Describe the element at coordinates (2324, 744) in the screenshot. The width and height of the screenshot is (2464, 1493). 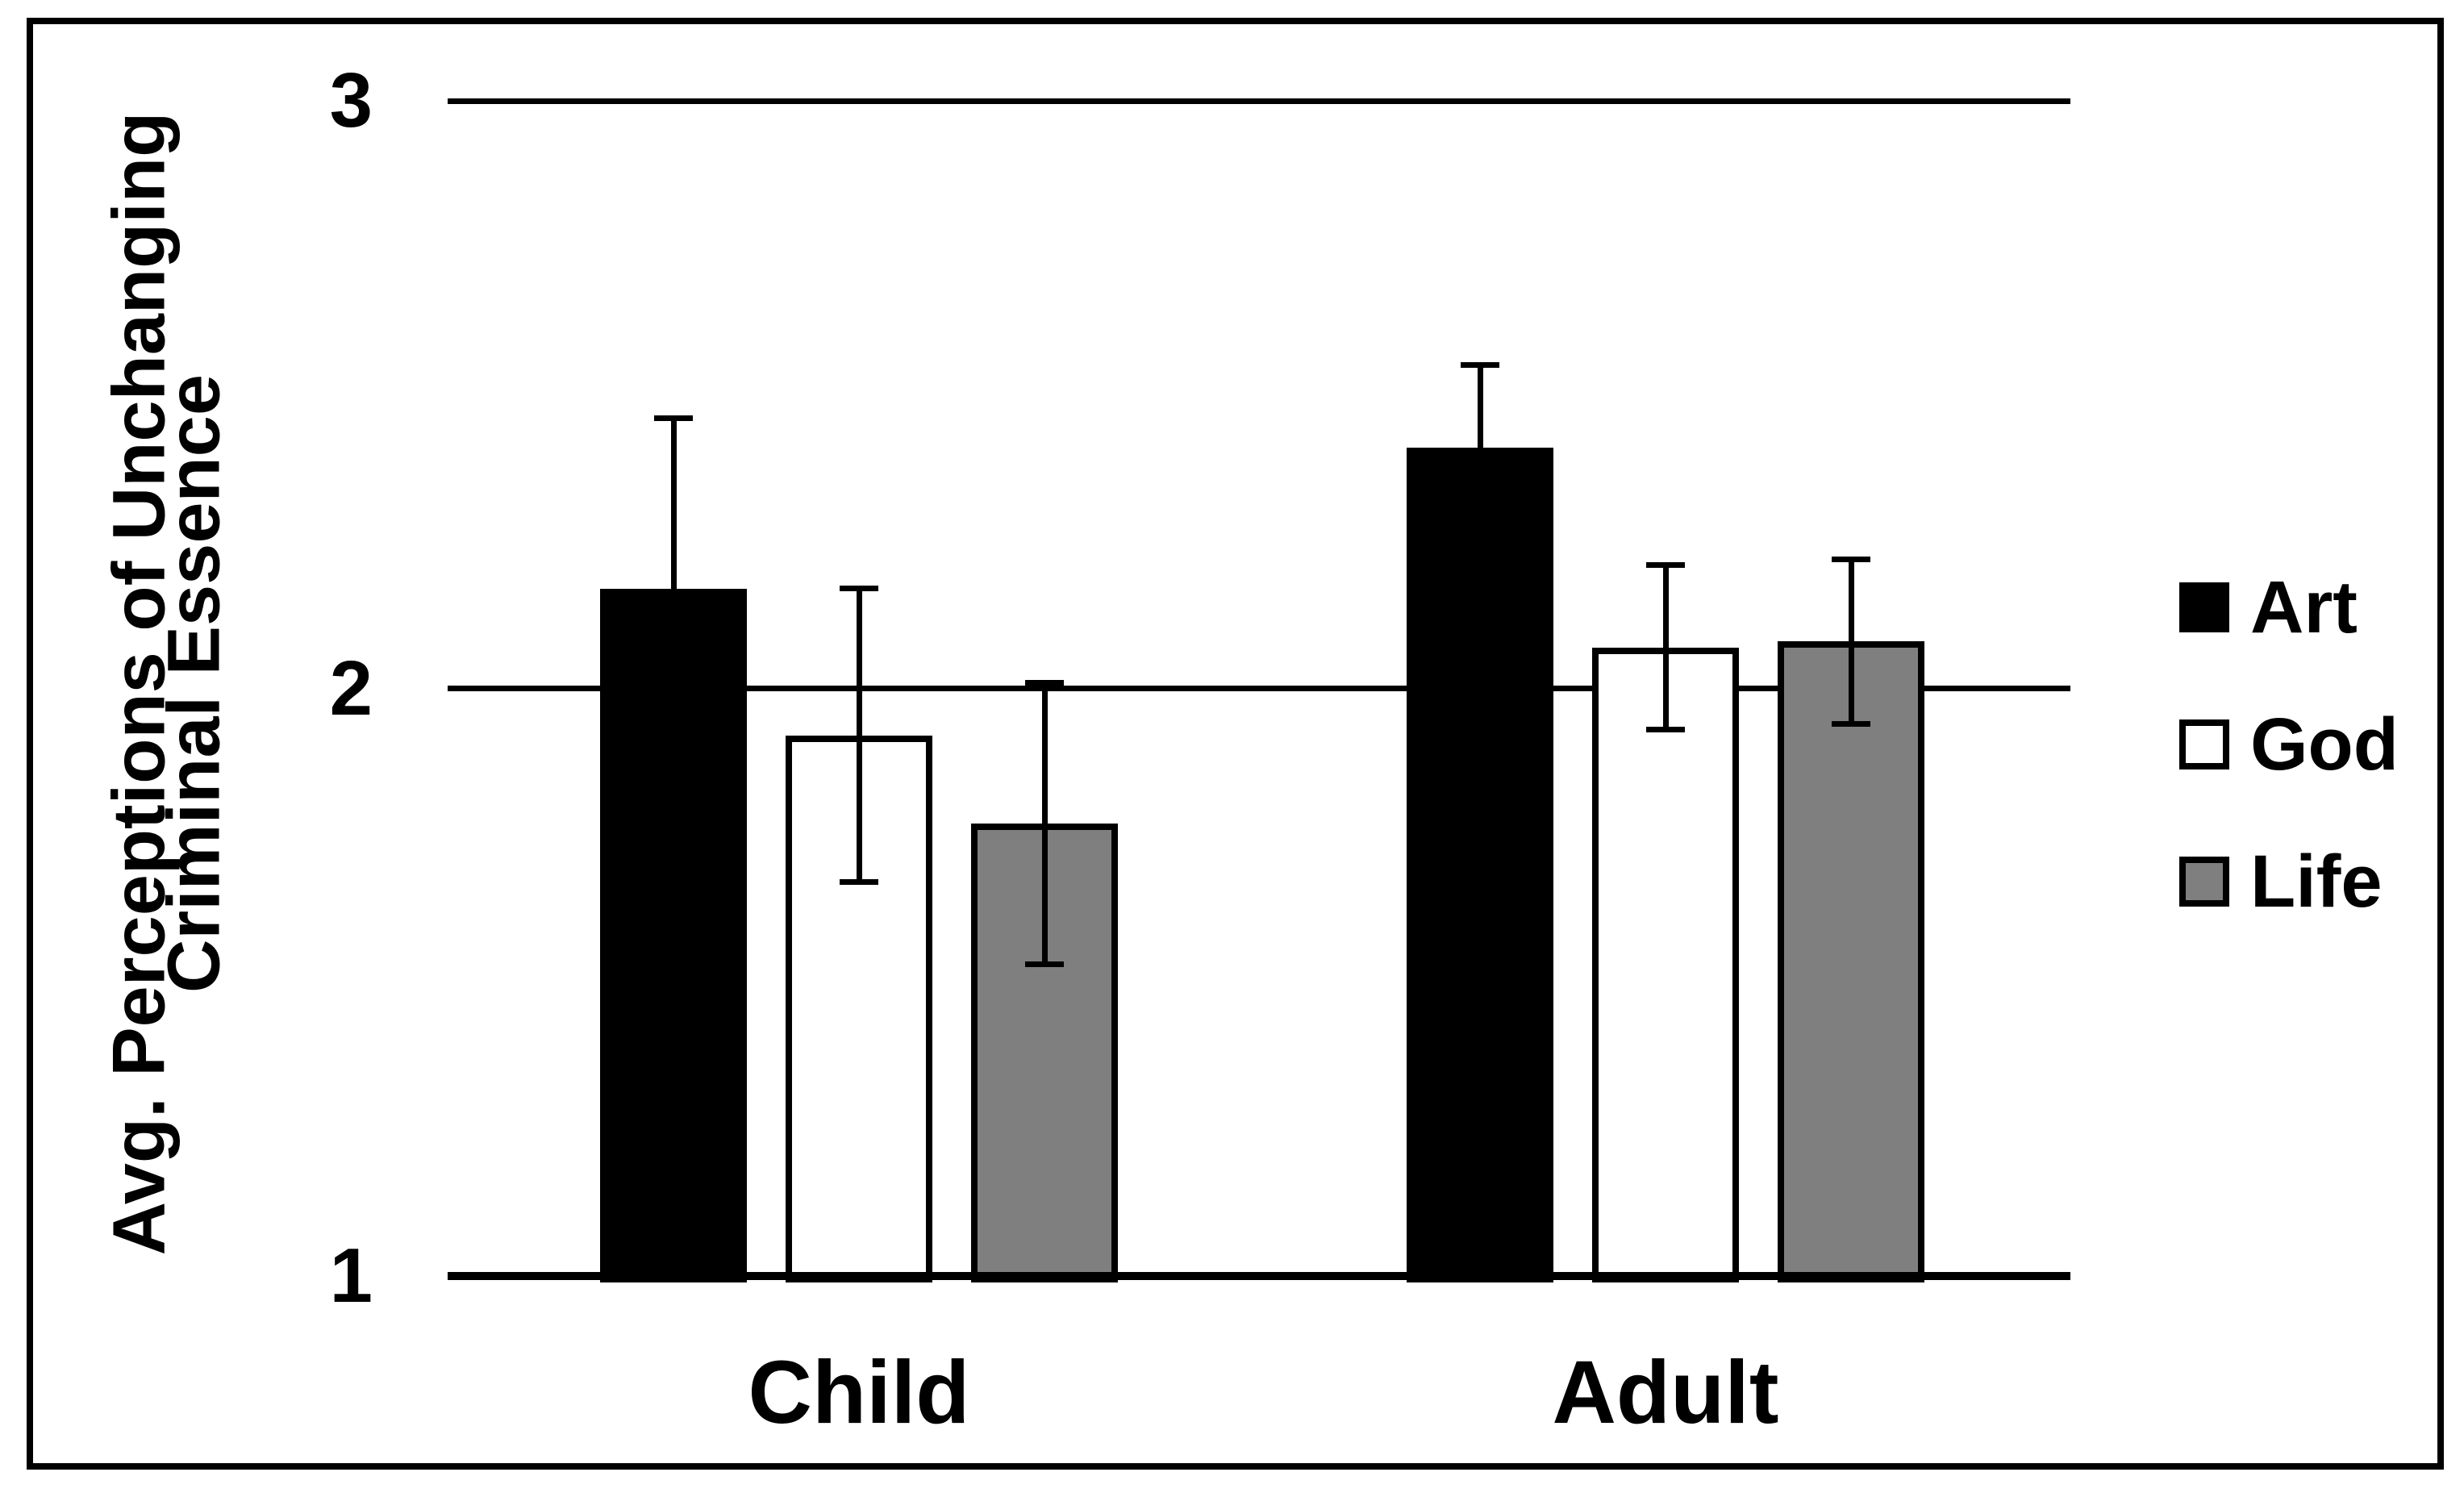
I see `legend-label: God` at that location.